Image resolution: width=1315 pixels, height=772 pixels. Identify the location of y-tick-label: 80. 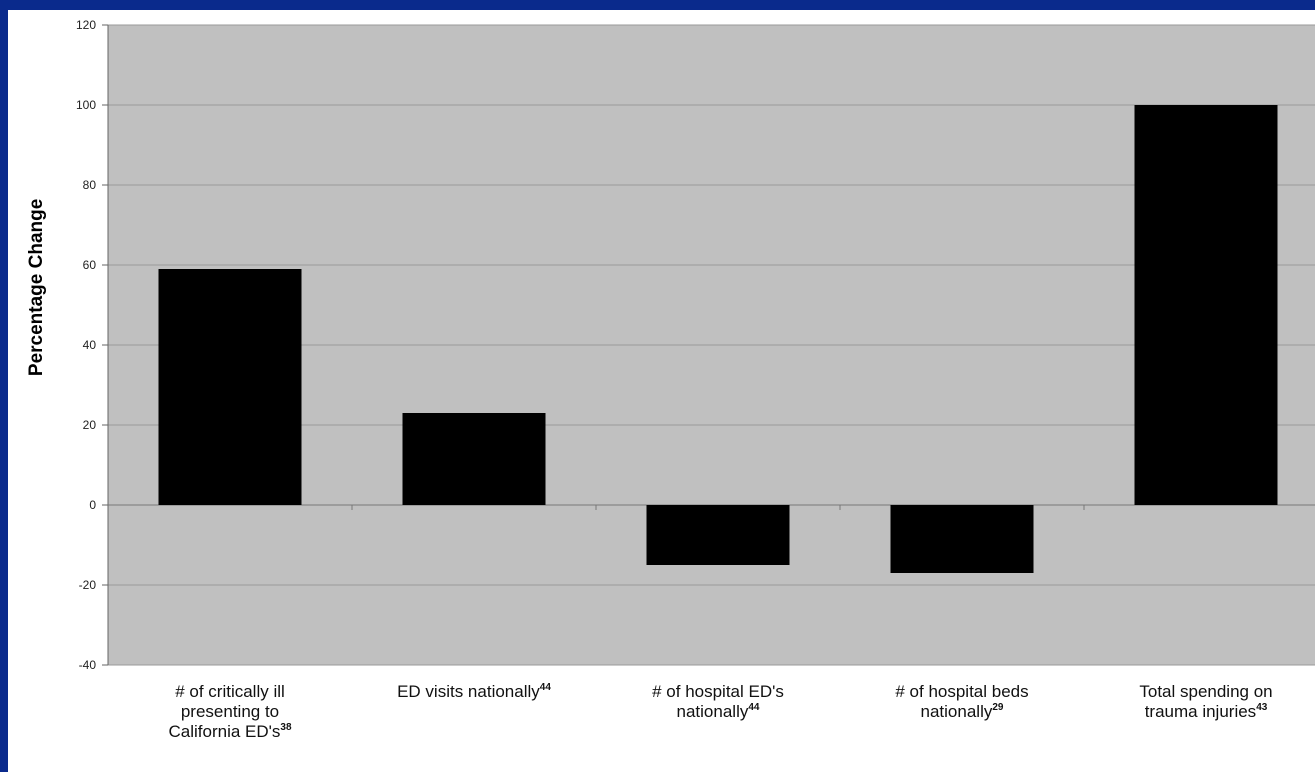
(90, 185).